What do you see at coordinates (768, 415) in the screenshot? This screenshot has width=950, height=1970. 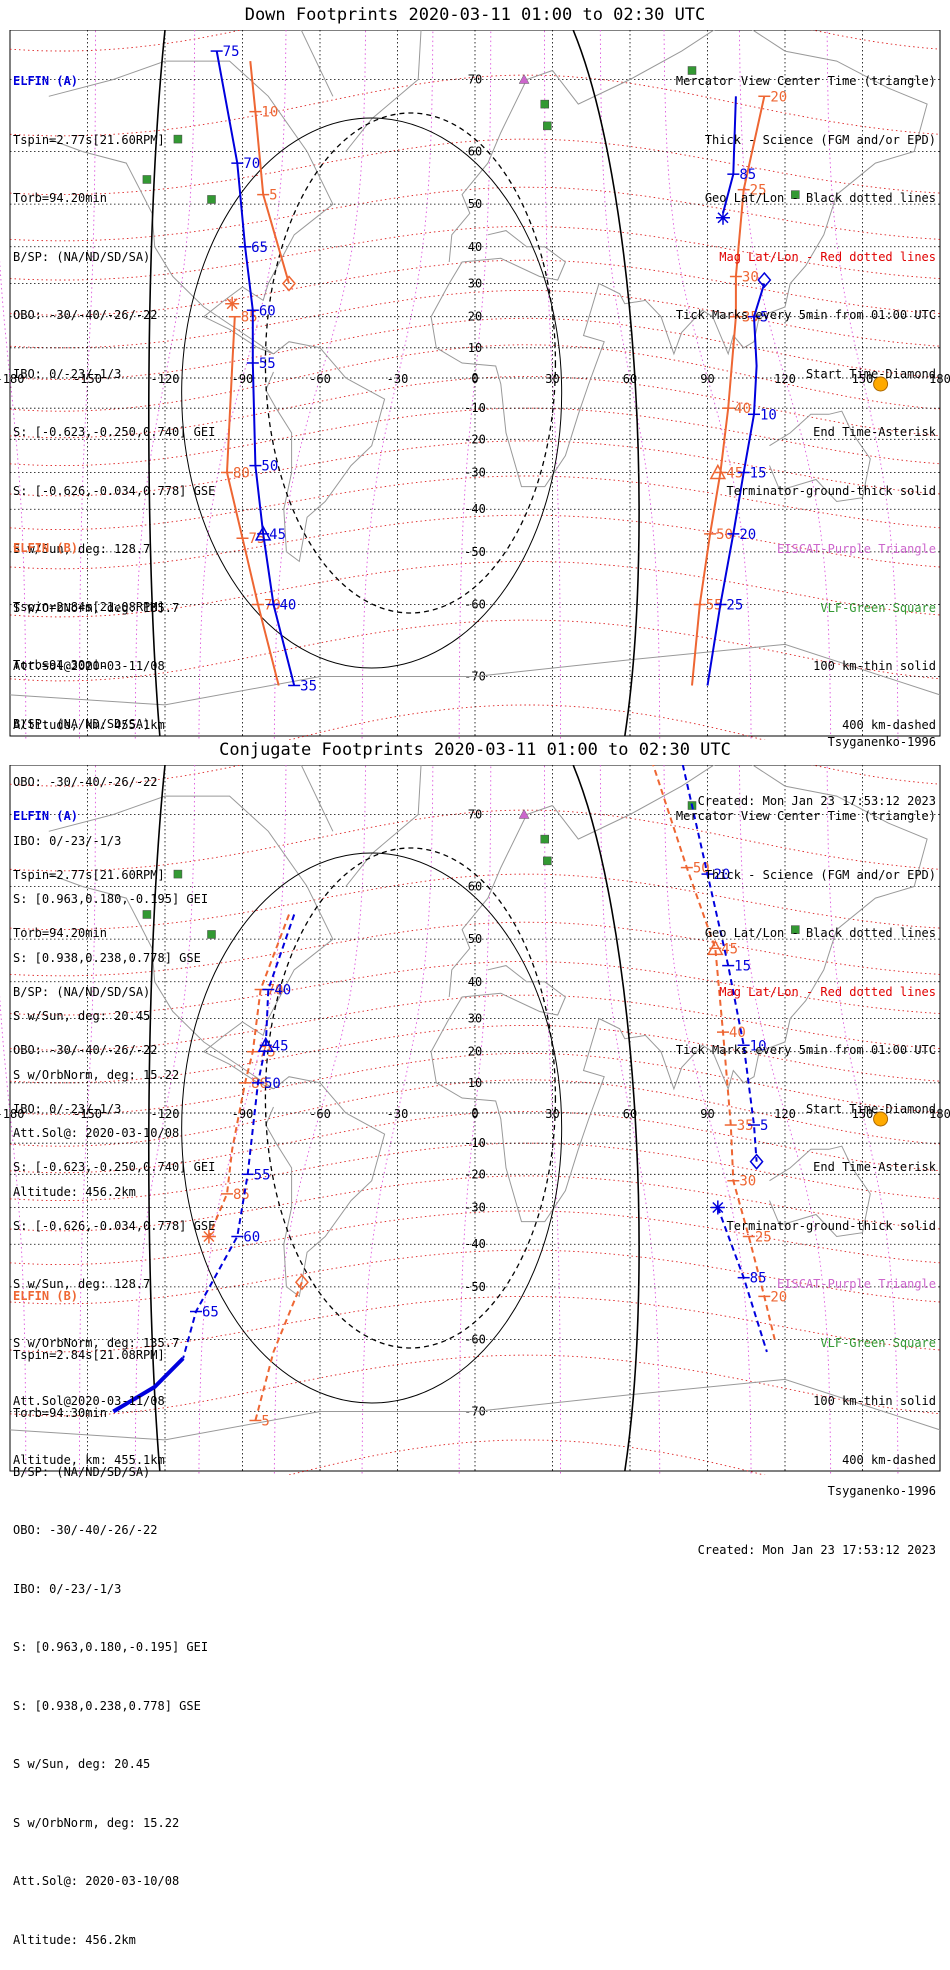 I see `tick-label: 10` at bounding box center [768, 415].